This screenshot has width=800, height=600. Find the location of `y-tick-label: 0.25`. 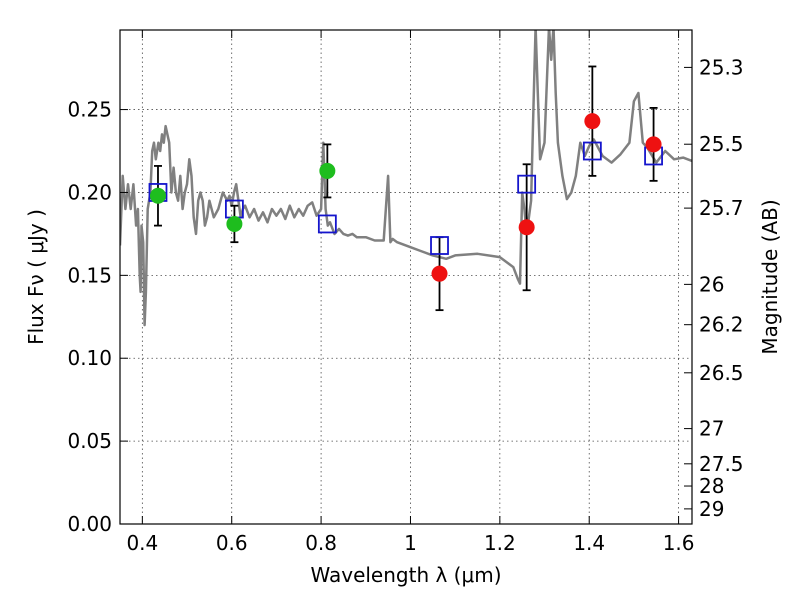

y-tick-label: 0.25 is located at coordinates (89, 110).